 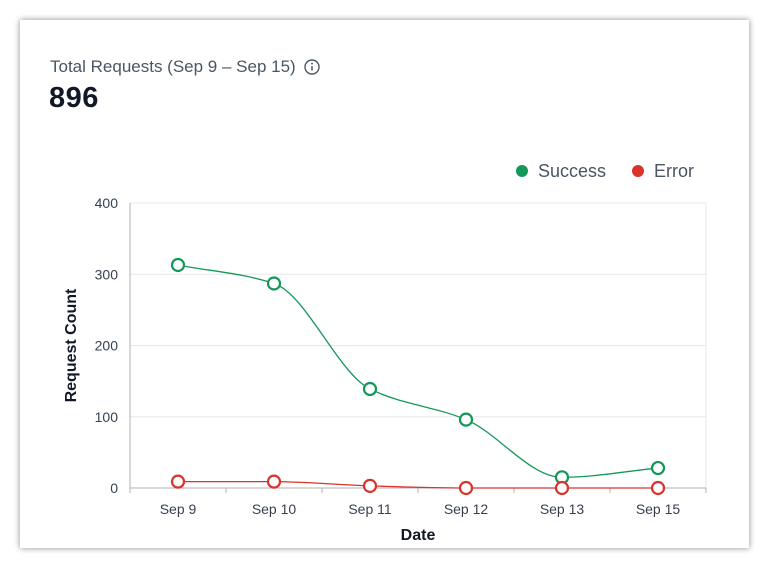 What do you see at coordinates (74, 98) in the screenshot?
I see `total-requests-value: 896` at bounding box center [74, 98].